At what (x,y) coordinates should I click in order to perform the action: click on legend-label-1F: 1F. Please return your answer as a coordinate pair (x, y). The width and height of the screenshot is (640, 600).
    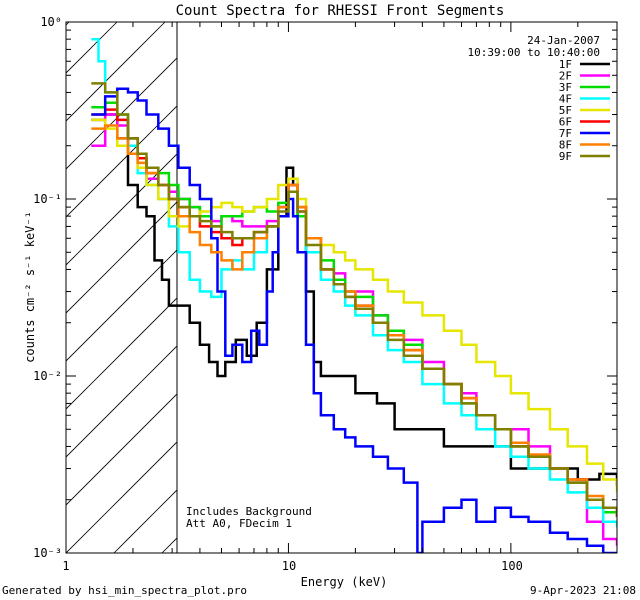
    Looking at the image, I should click on (565, 64).